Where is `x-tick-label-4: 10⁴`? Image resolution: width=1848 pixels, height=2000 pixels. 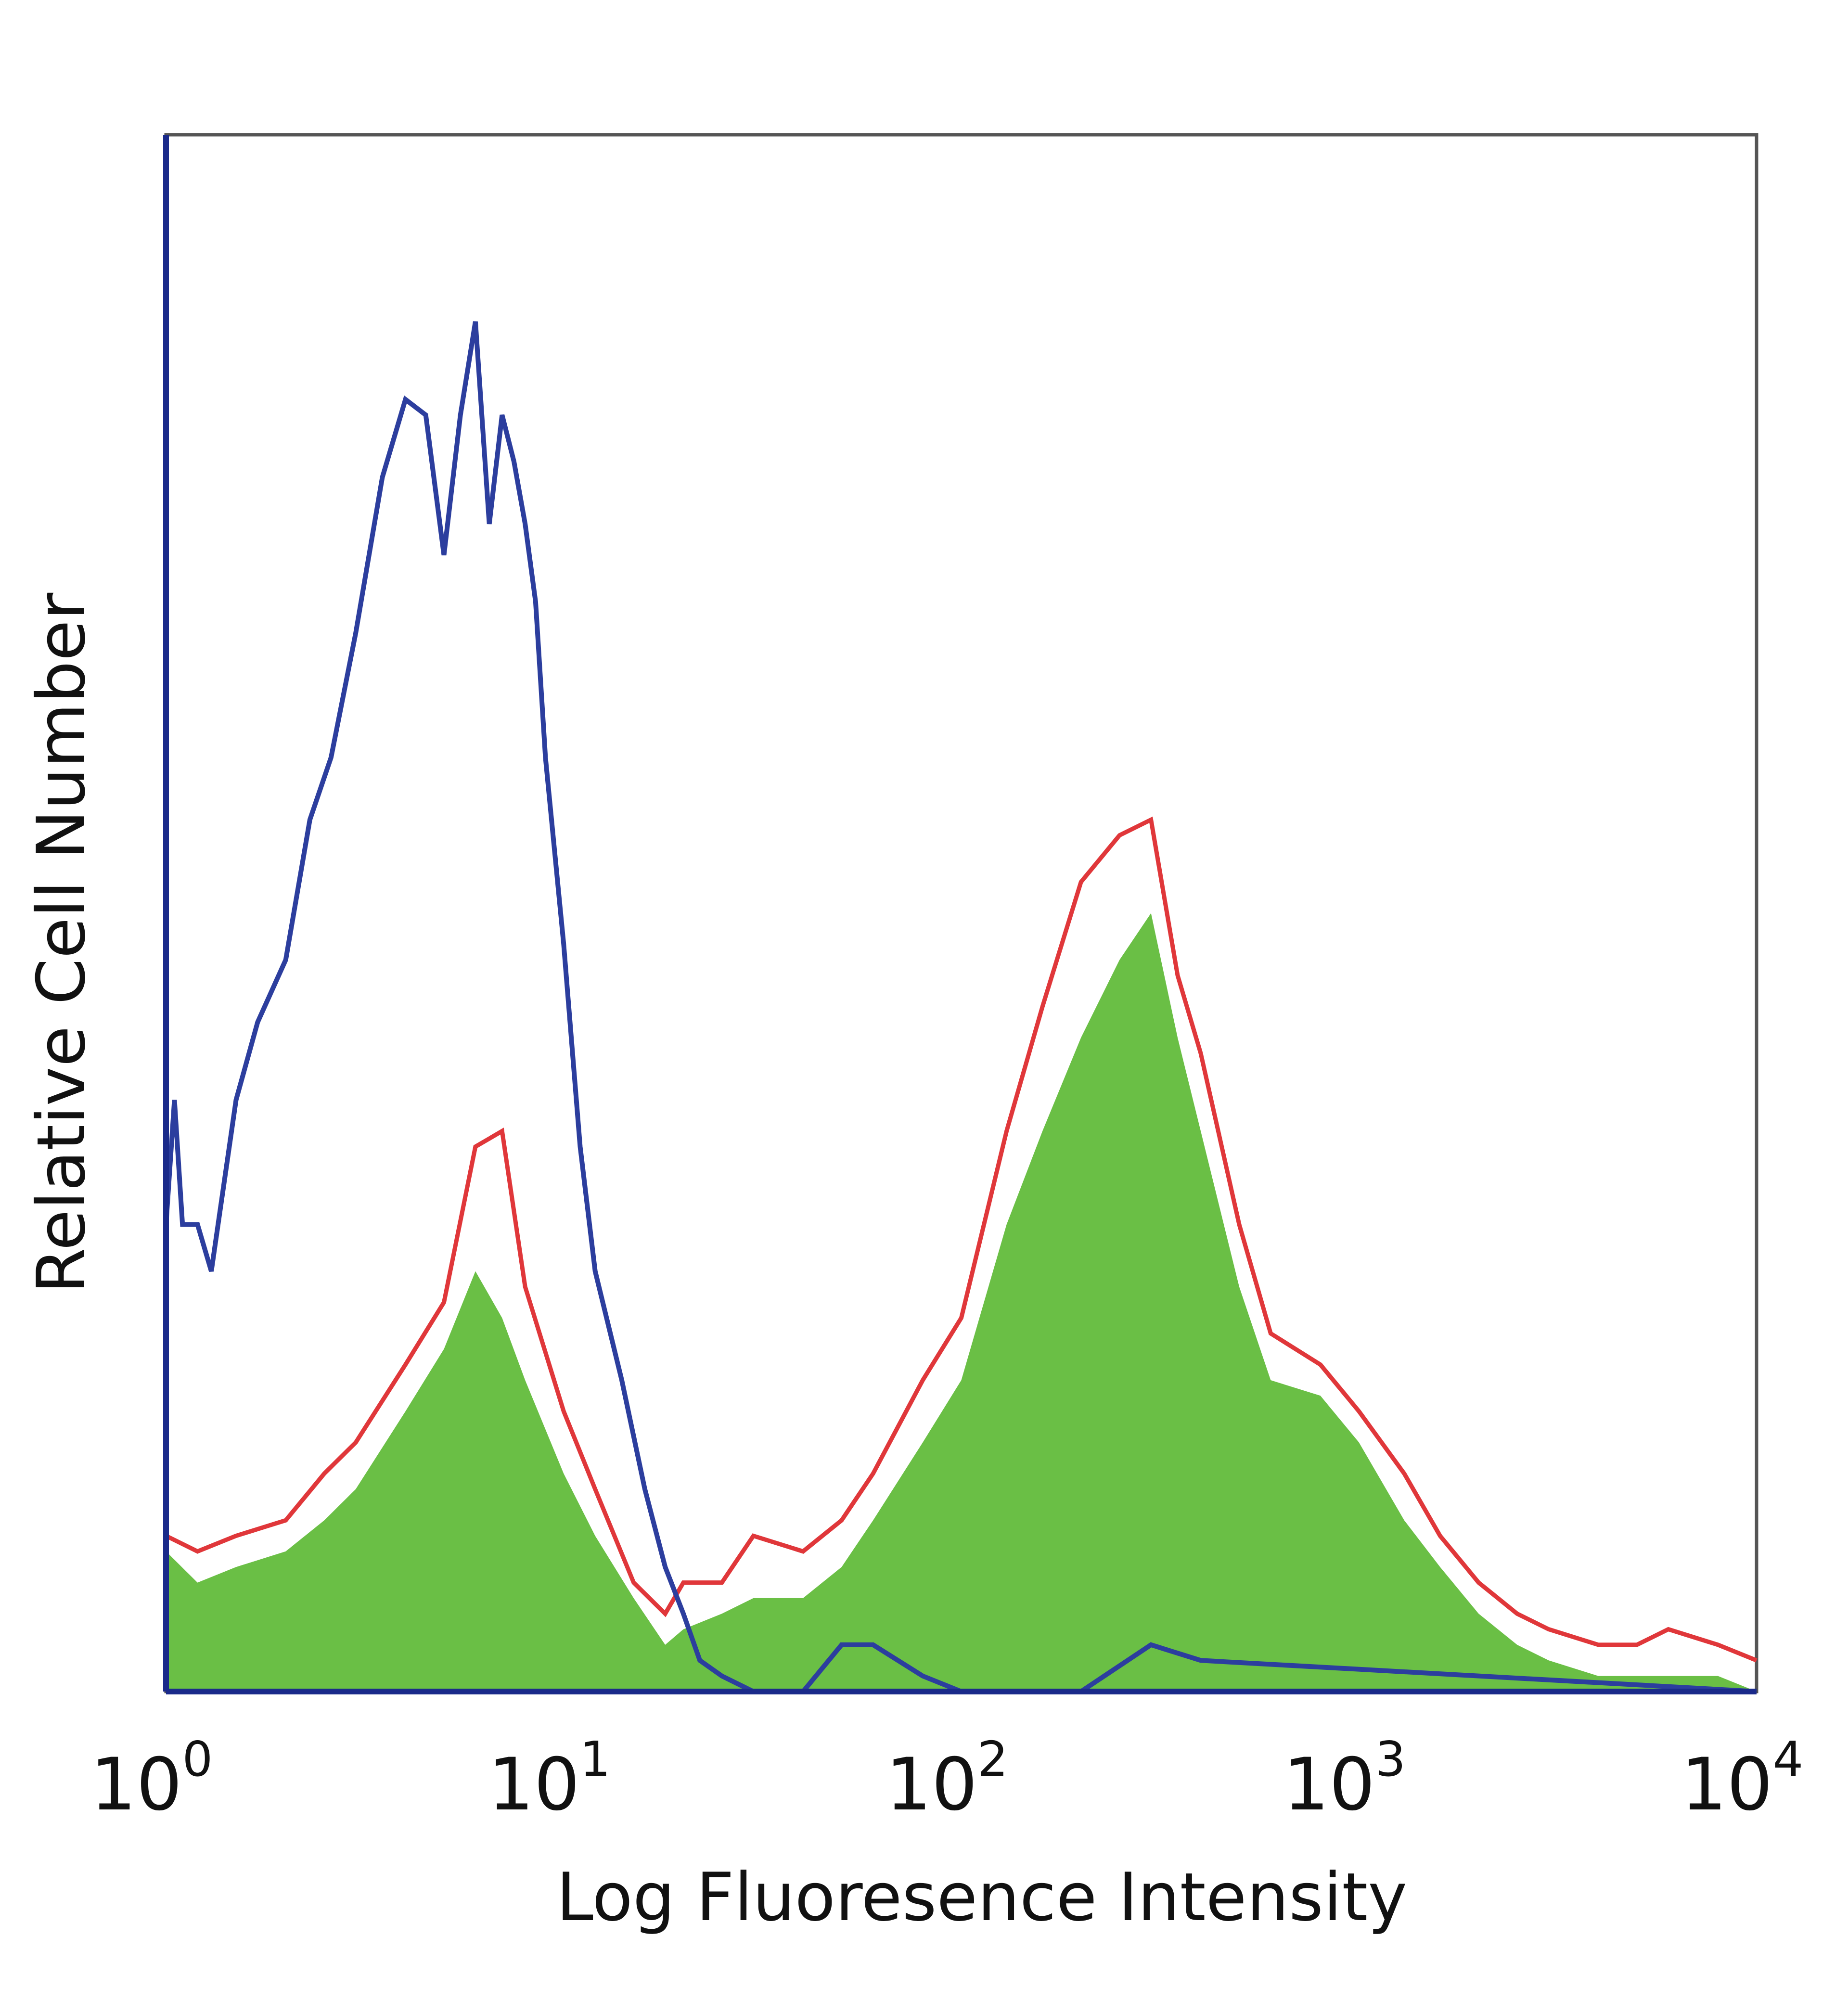 x-tick-label-4: 10⁴ is located at coordinates (1742, 1779).